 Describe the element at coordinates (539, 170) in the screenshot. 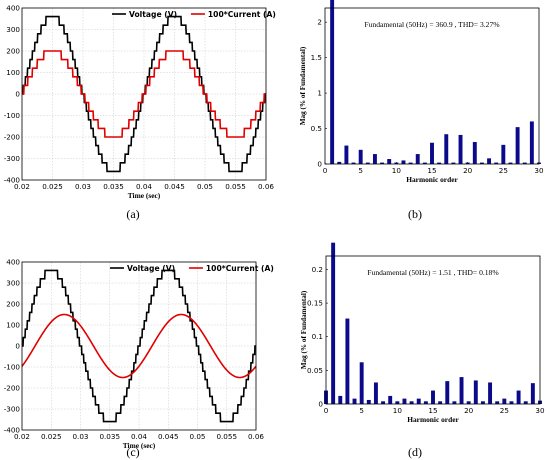

I see `x-tick-label: 30` at that location.